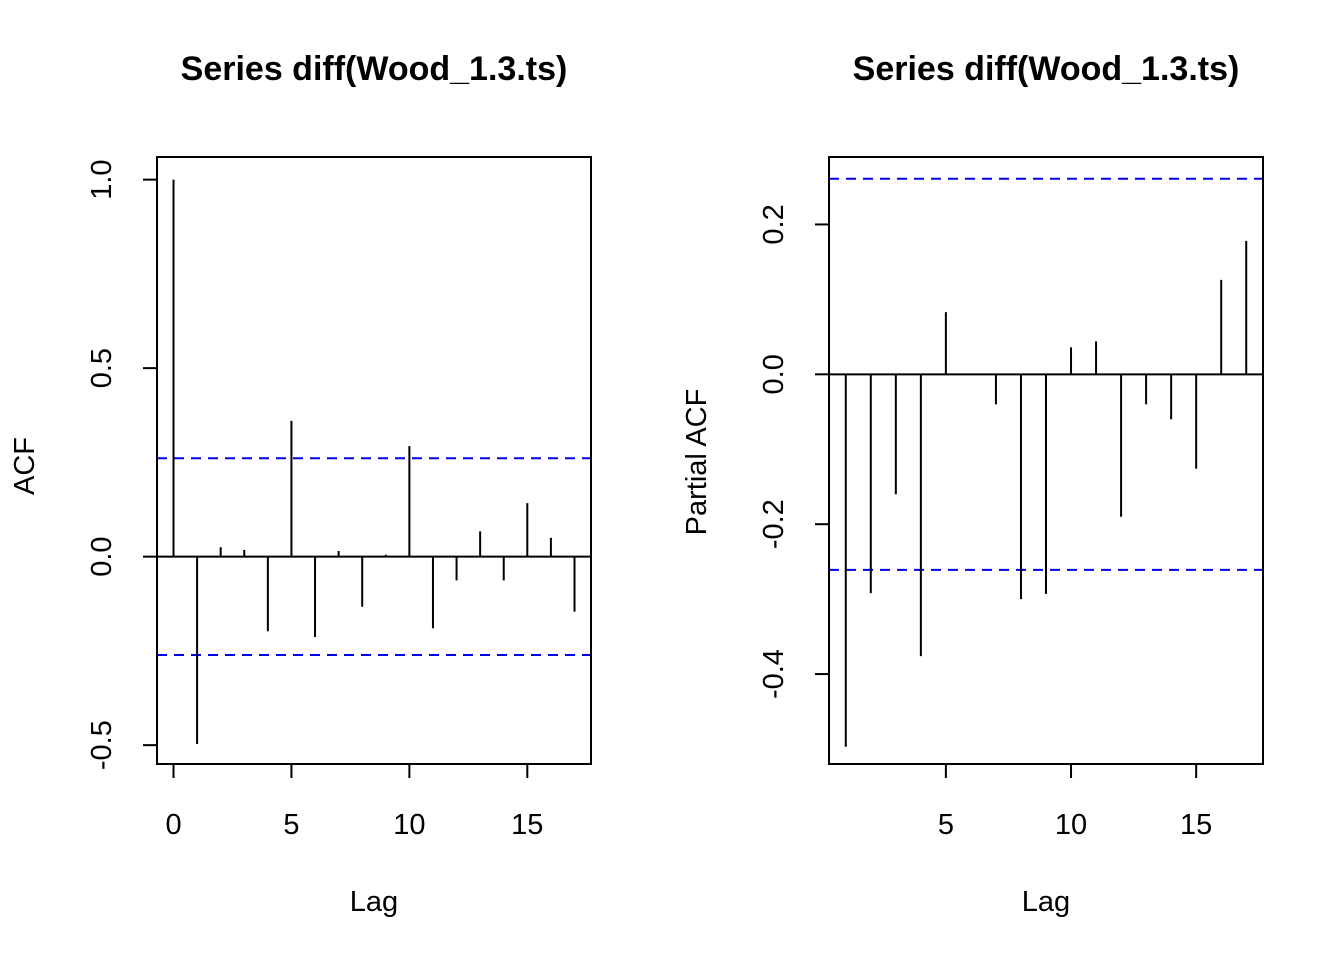 The height and width of the screenshot is (960, 1344). What do you see at coordinates (1046, 69) in the screenshot?
I see `pacf-title: Series diff(Wood_1.3.ts)` at bounding box center [1046, 69].